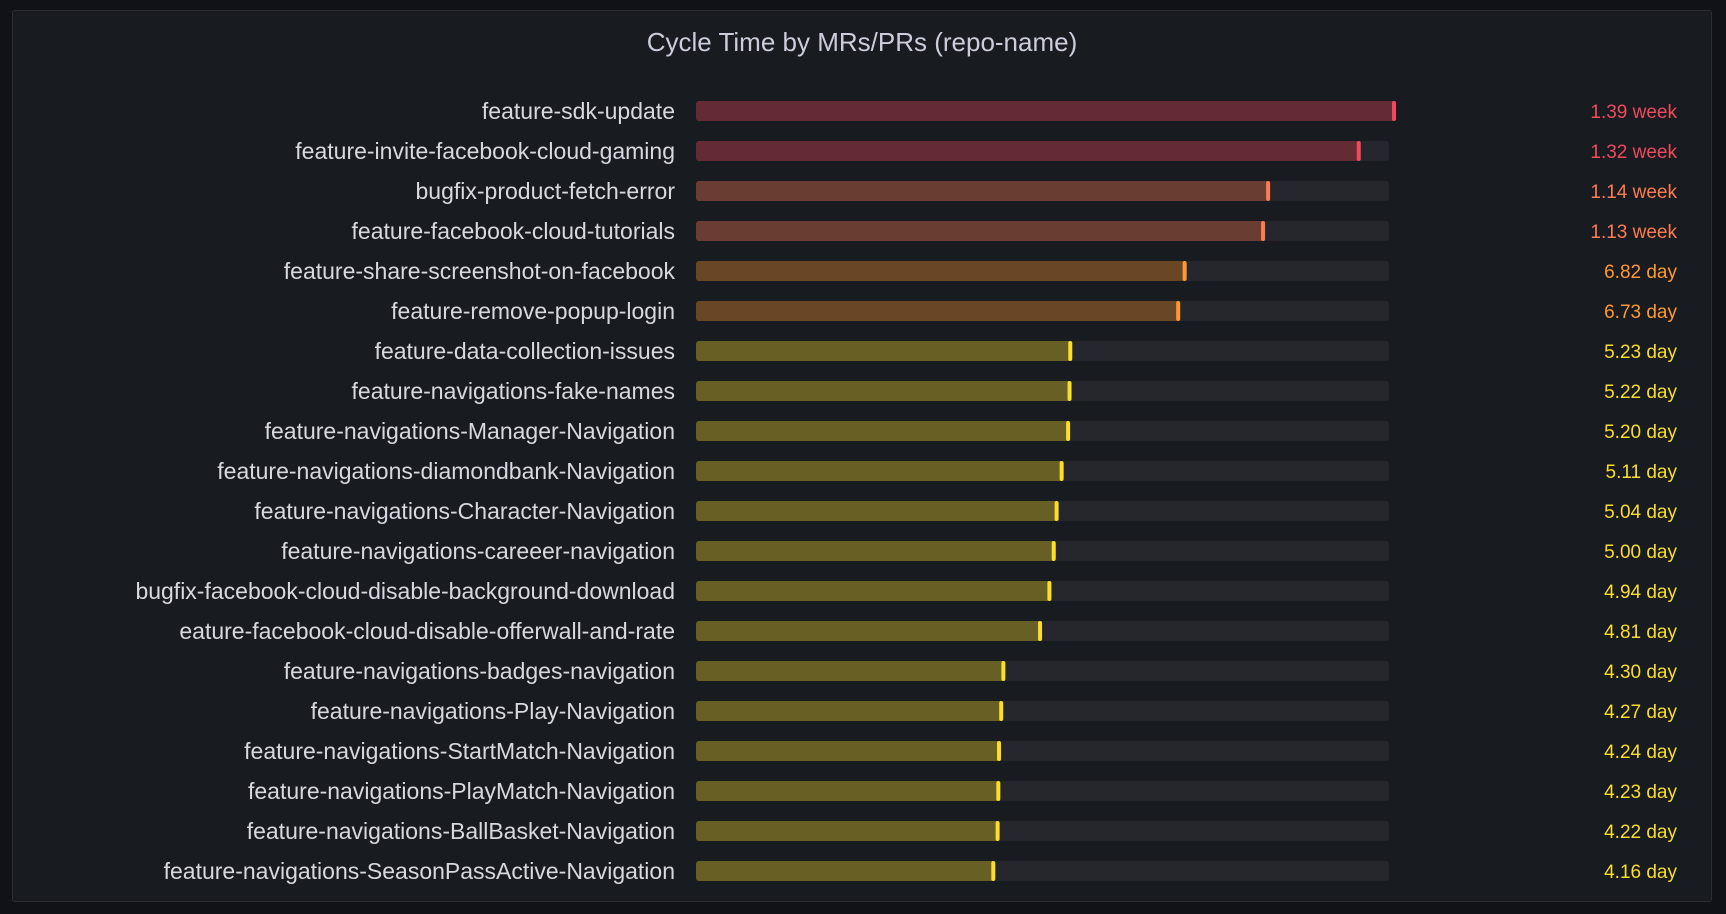 This screenshot has width=1726, height=914. Describe the element at coordinates (546, 191) in the screenshot. I see `category-label: bugfix-product-fetch-error` at that location.